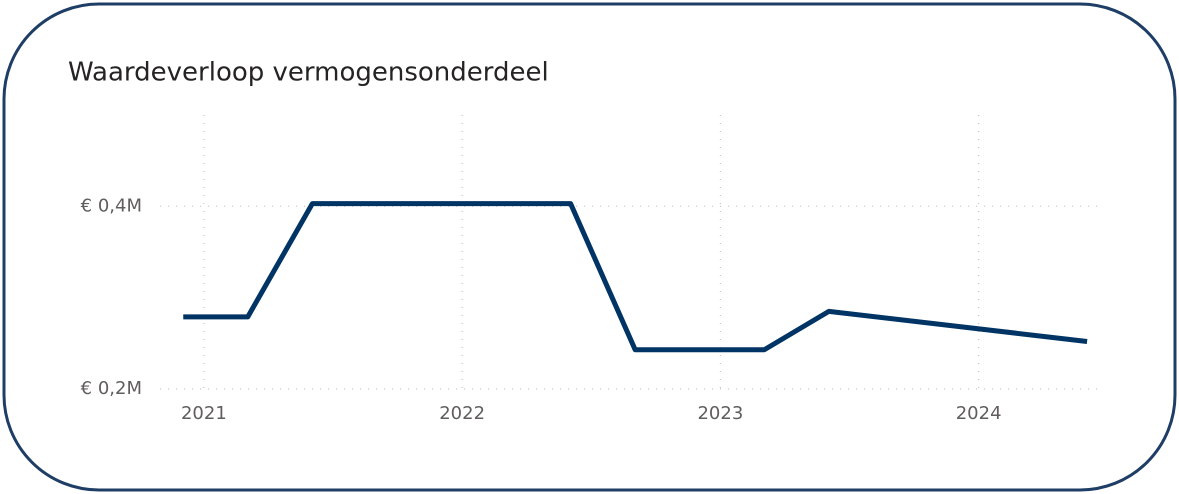 The image size is (1179, 494). I want to click on y-tick-label: € 0,4M, so click(111, 205).